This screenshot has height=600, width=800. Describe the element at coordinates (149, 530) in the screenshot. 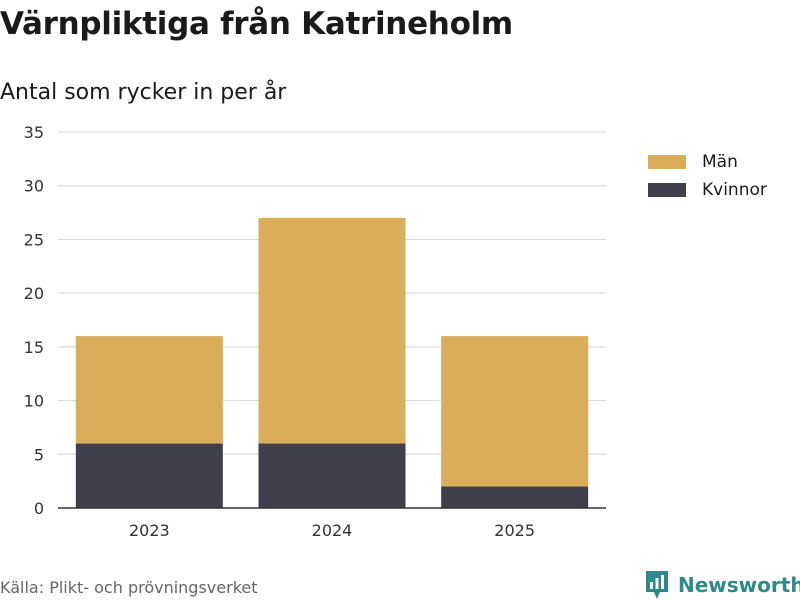

I see `x-tick-label: 2023` at that location.